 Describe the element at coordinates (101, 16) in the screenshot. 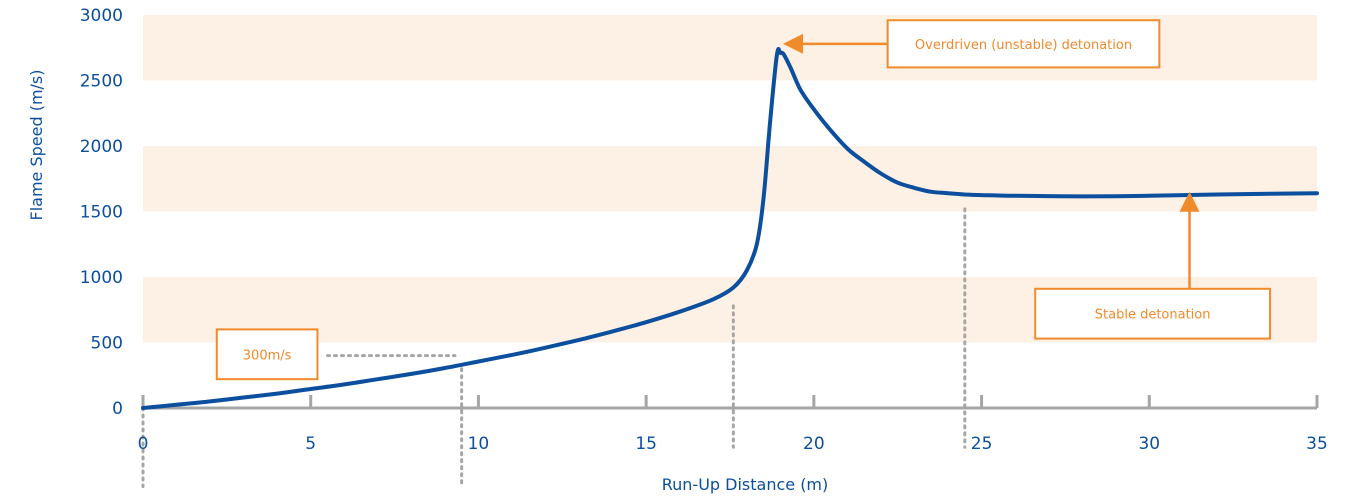

I see `y-tick-label-3000: 3000` at that location.